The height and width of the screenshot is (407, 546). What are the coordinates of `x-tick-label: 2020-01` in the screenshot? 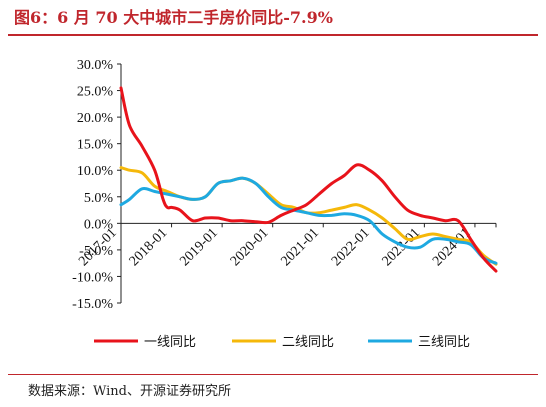 It's located at (250, 248).